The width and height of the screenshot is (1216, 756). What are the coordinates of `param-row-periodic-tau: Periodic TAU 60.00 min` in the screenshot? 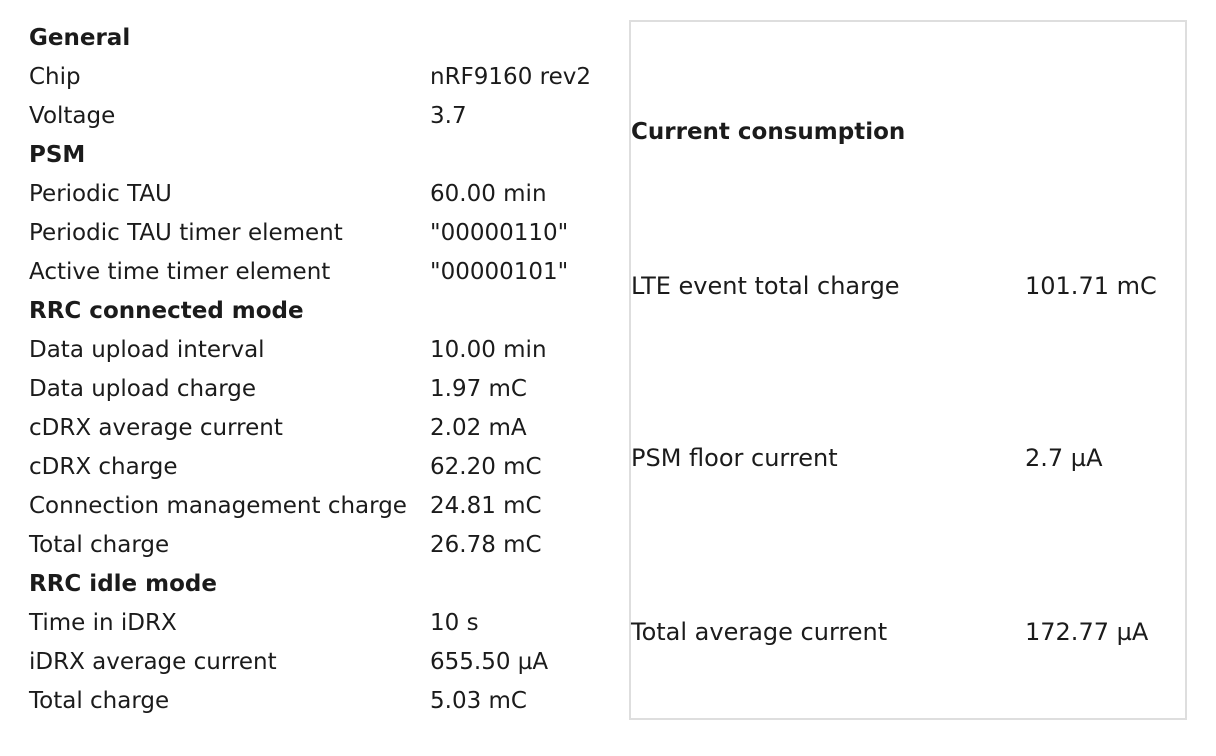 It's located at (319, 194).